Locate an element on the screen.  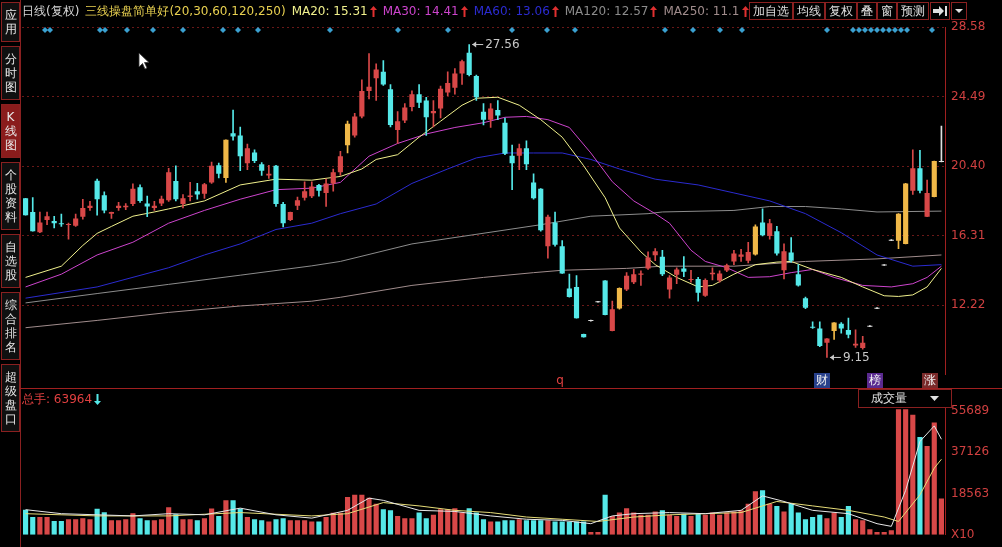
text: 预测 is located at coordinates (912, 11).